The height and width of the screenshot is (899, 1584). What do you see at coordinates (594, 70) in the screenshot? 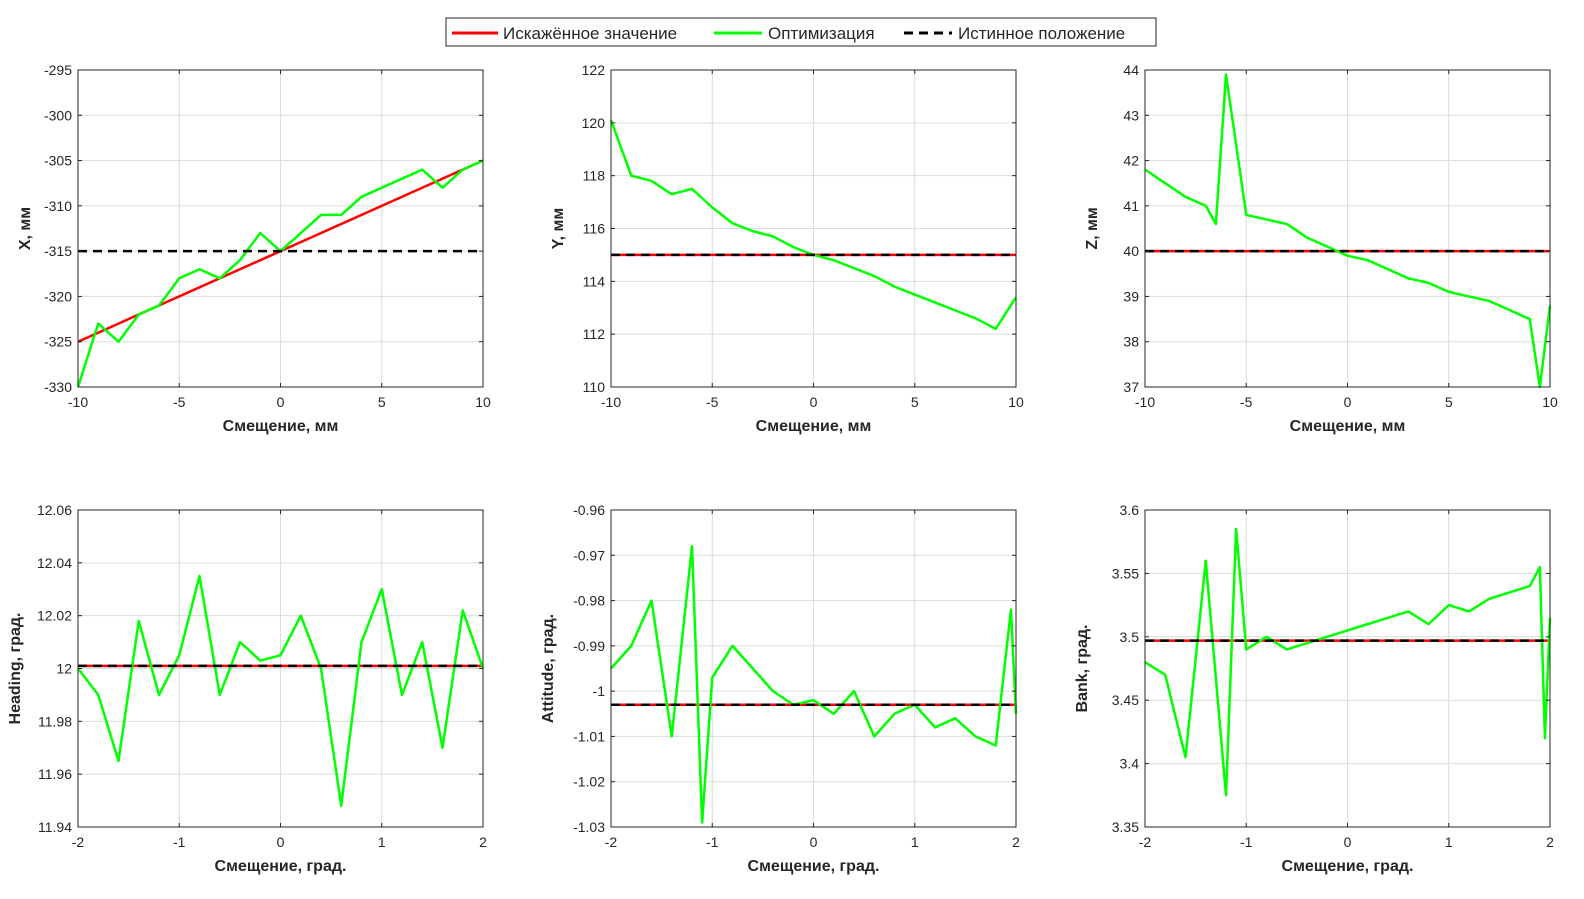
I see `y-tick-label: 122` at bounding box center [594, 70].